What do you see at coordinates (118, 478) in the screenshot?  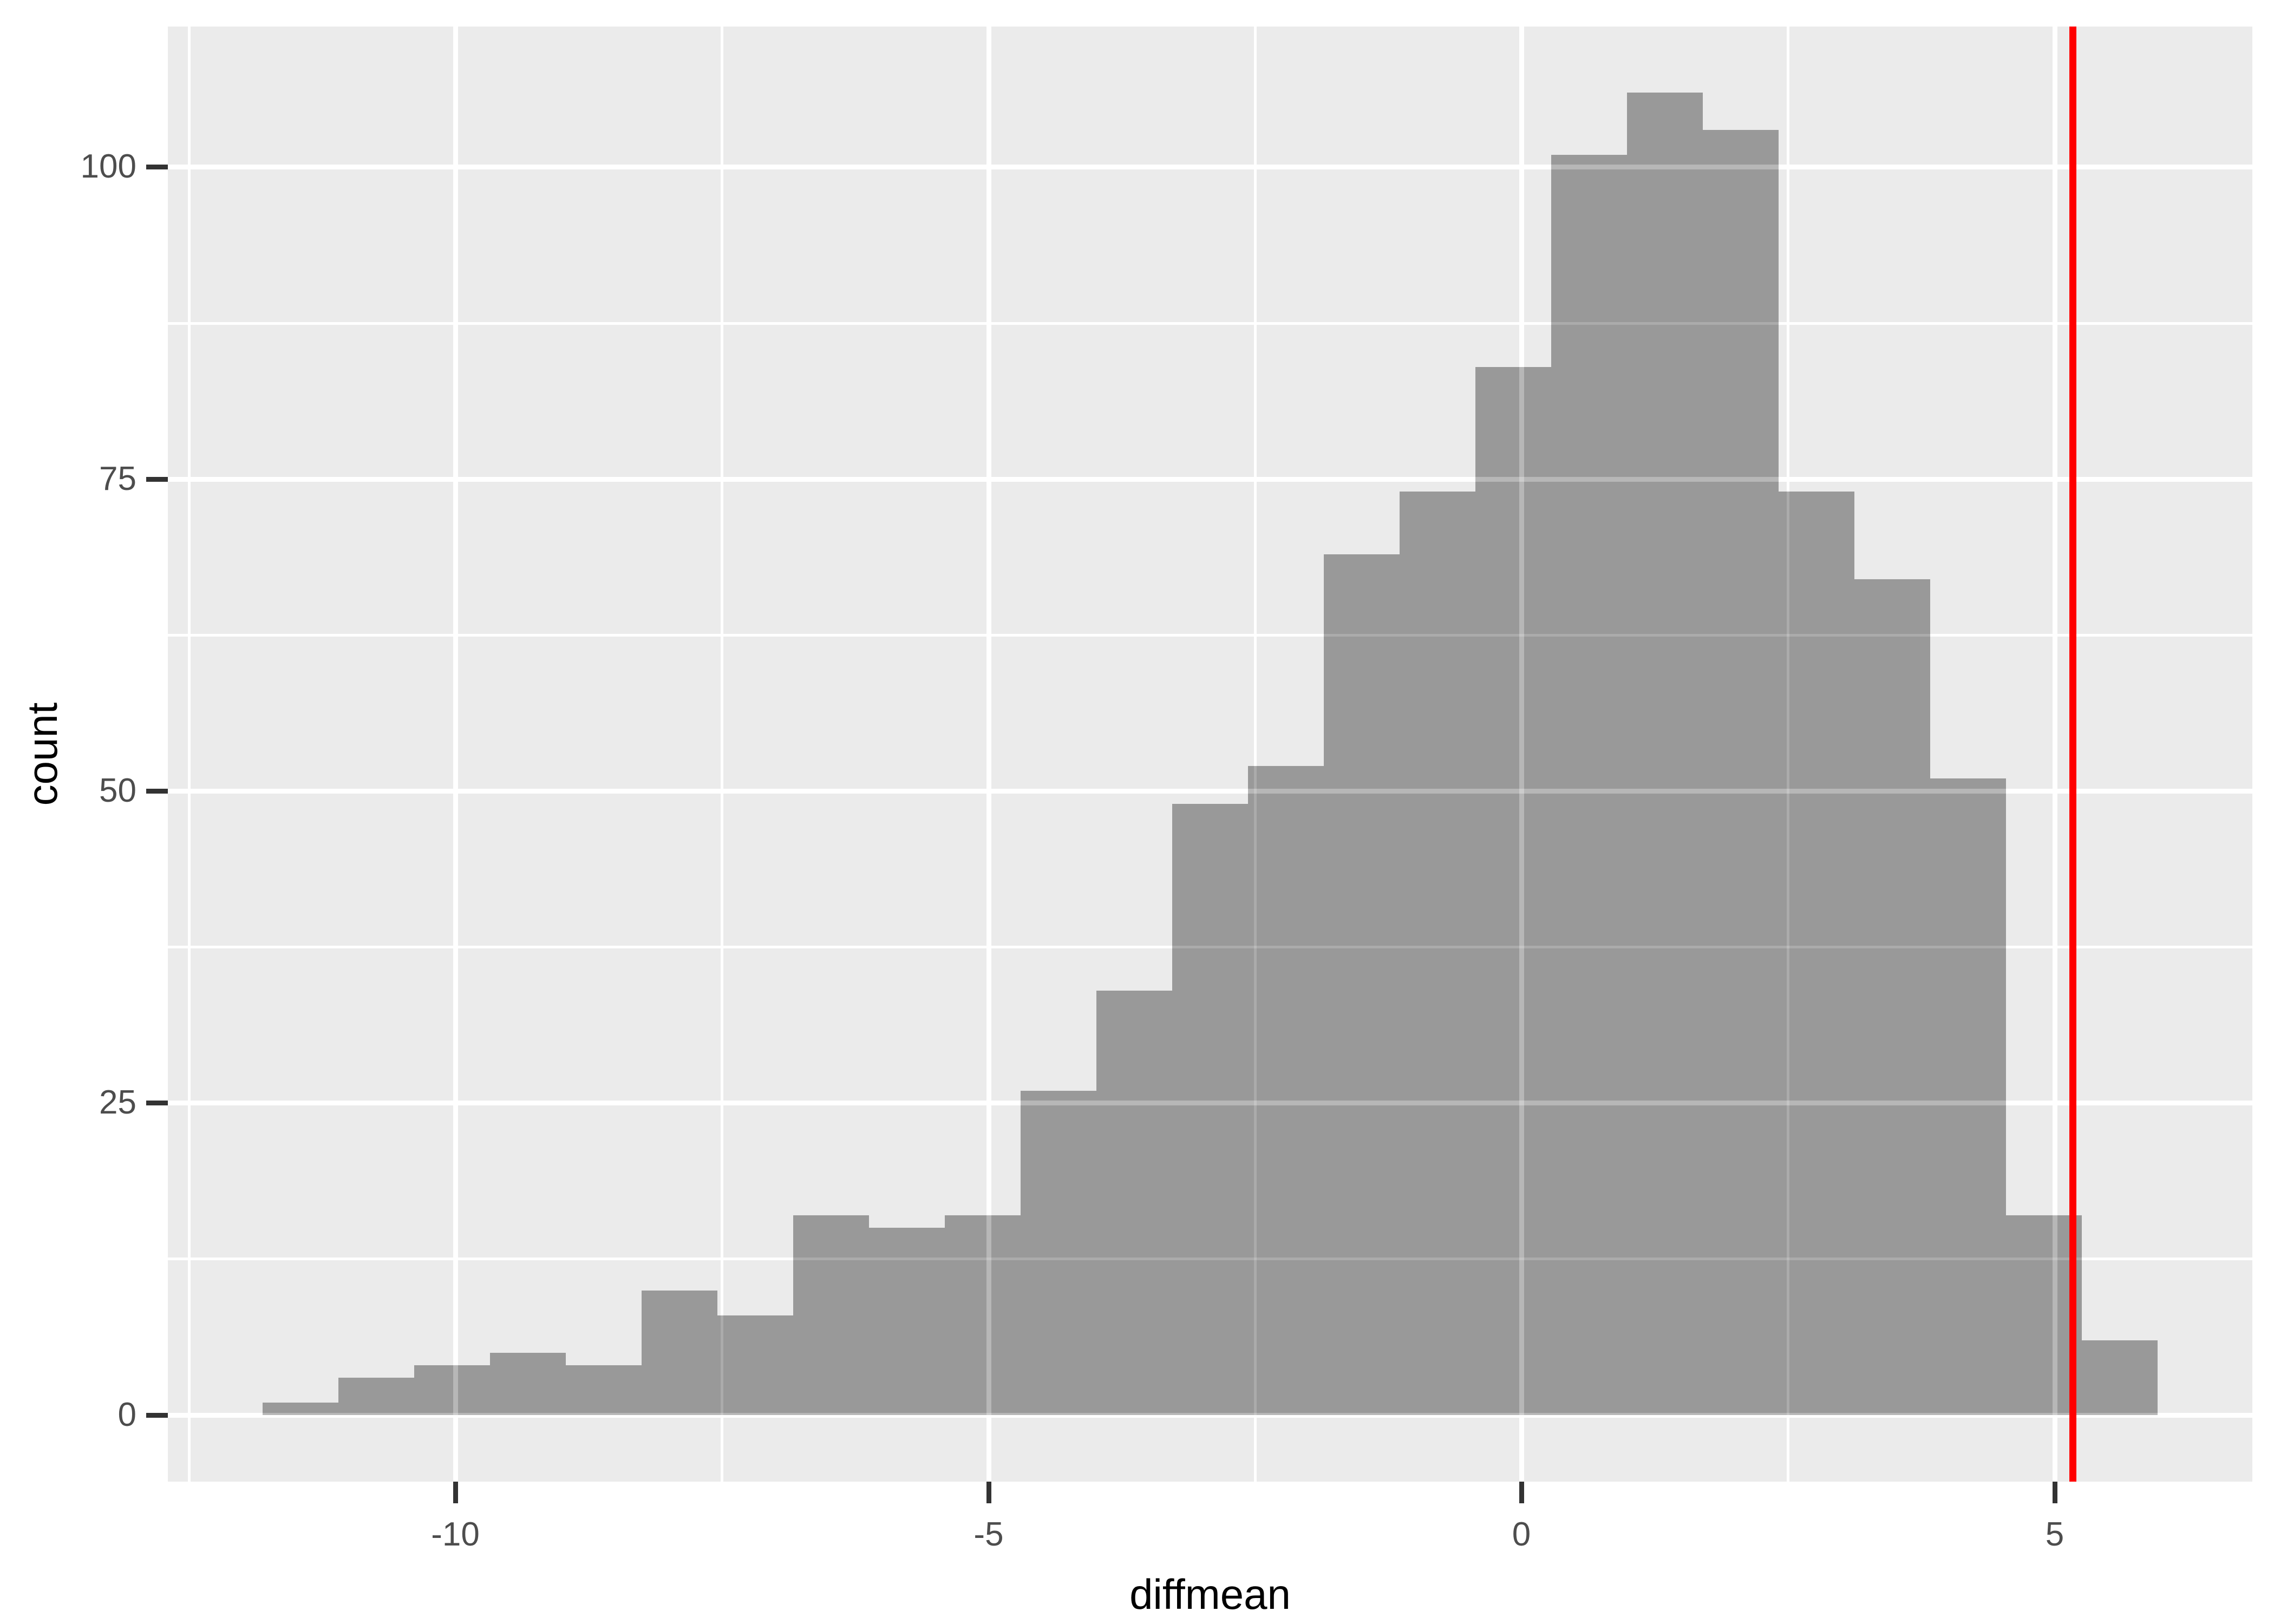 I see `y-tick-label: 75` at bounding box center [118, 478].